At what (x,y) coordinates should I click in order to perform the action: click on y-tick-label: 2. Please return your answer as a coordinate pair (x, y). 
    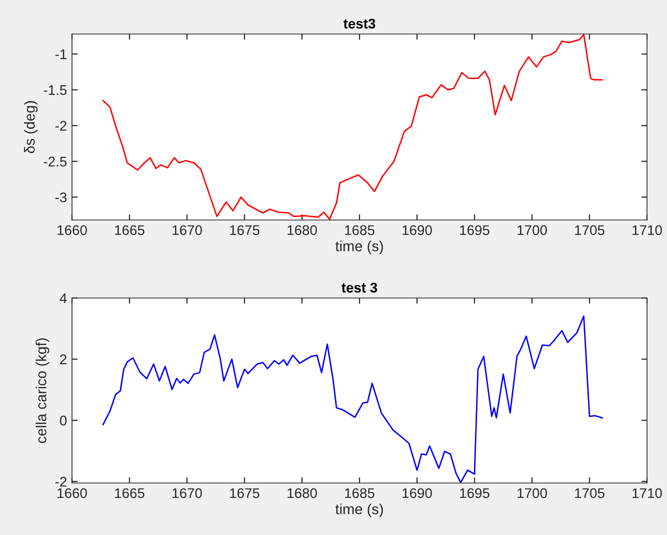
    Looking at the image, I should click on (63, 359).